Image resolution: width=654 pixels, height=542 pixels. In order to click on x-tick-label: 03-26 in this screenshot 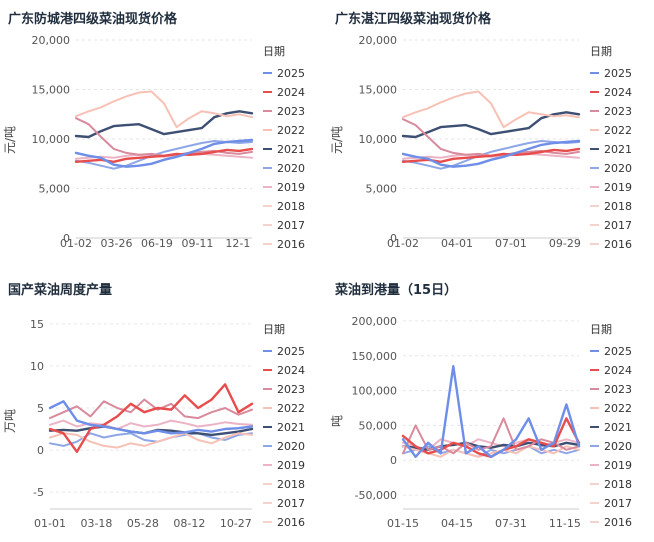, I will do `click(116, 243)`.